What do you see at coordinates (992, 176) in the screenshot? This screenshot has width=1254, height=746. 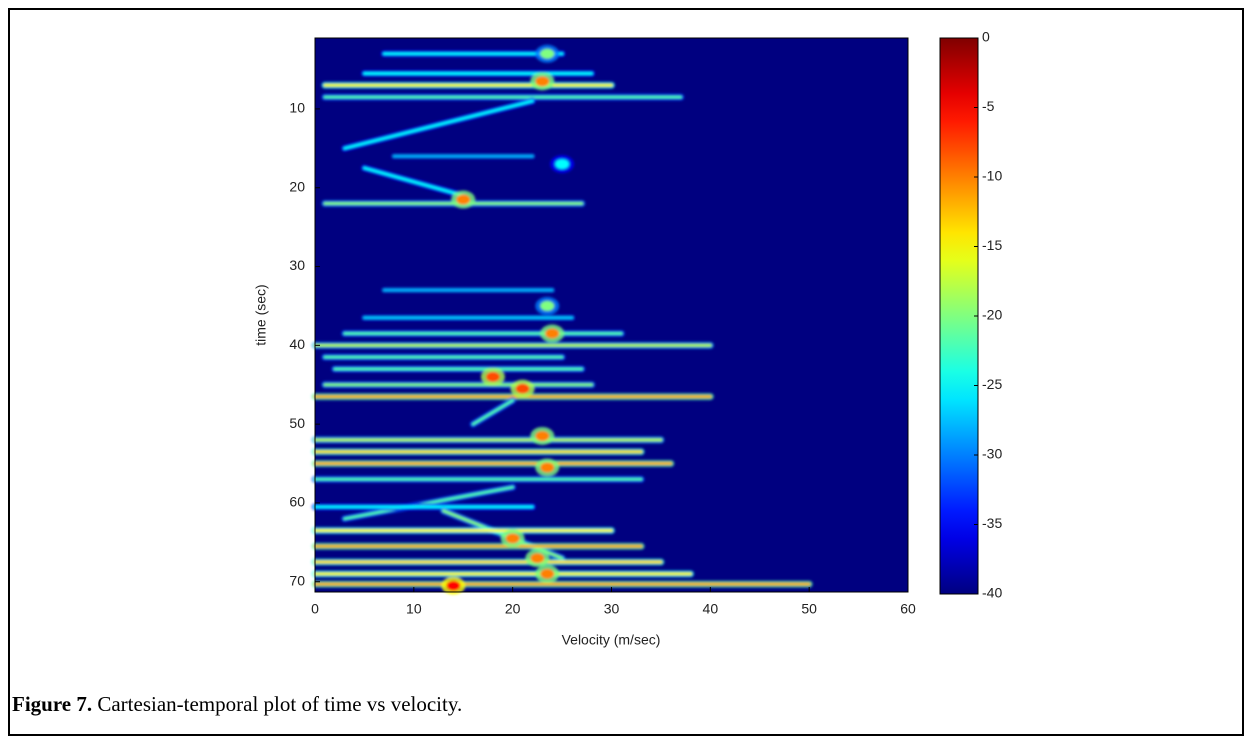 I see `colorbar-tick-label: -10` at bounding box center [992, 176].